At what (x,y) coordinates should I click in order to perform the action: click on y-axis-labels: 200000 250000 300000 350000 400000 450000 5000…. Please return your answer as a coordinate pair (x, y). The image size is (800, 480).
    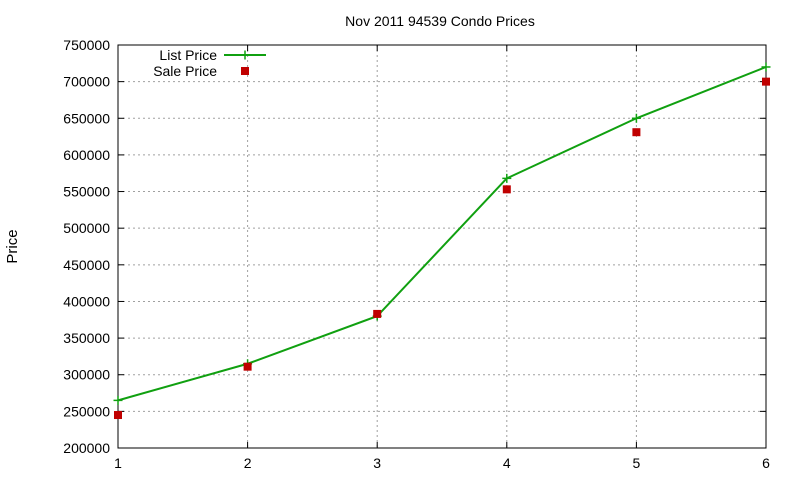
    Looking at the image, I should click on (86, 246).